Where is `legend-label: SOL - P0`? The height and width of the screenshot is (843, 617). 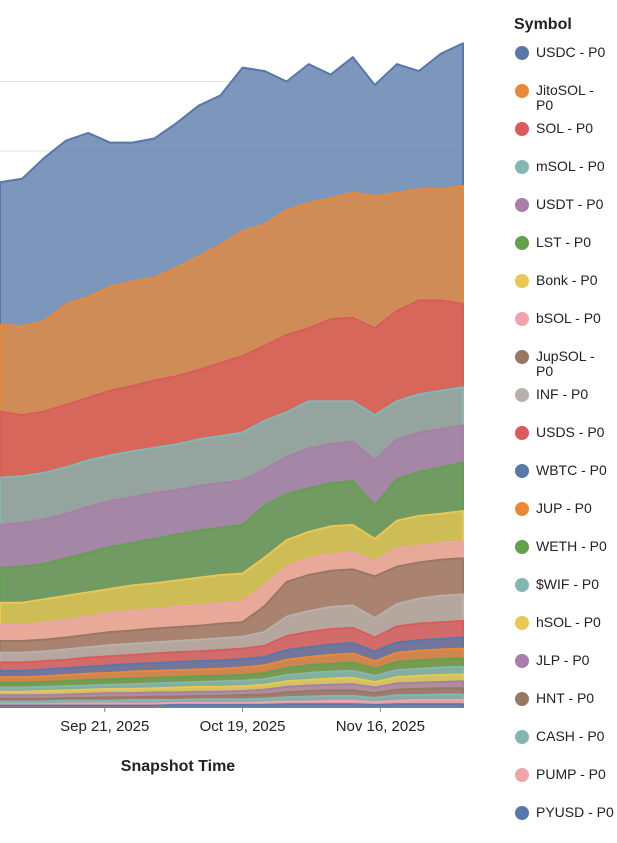
legend-label: SOL - P0 is located at coordinates (565, 128).